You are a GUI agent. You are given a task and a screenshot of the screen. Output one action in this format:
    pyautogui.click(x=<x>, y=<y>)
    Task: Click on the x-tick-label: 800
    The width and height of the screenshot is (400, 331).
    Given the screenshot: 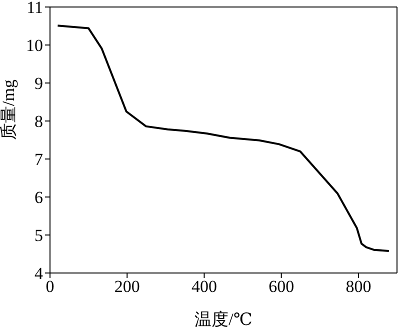 What is the action you would take?
    pyautogui.click(x=359, y=286)
    